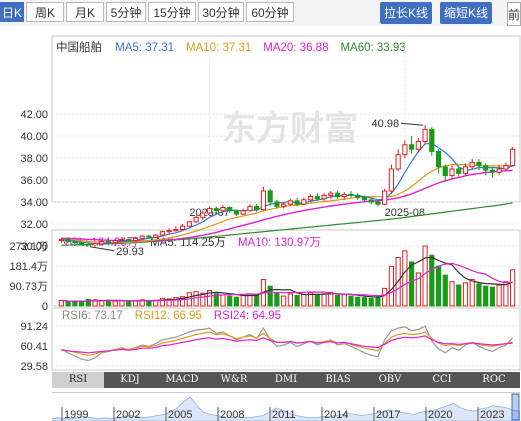 The width and height of the screenshot is (521, 421). Describe the element at coordinates (12, 12) in the screenshot. I see `timeframe-tab-0: 日K` at that location.